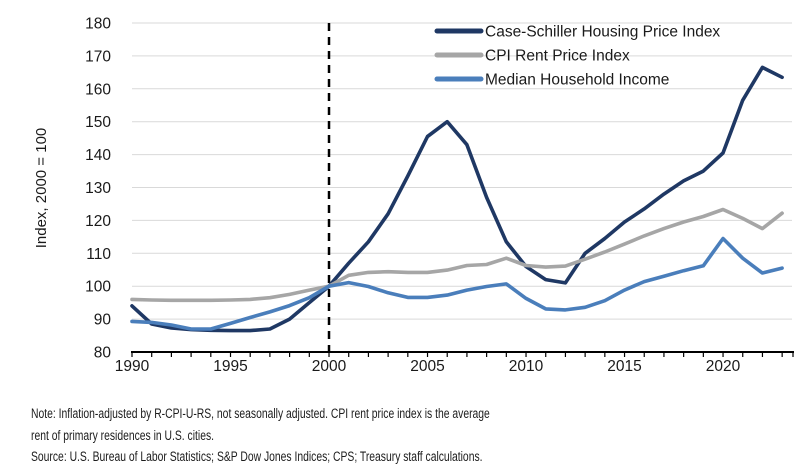  What do you see at coordinates (427, 366) in the screenshot?
I see `x-tick-label-2005: 2005` at bounding box center [427, 366].